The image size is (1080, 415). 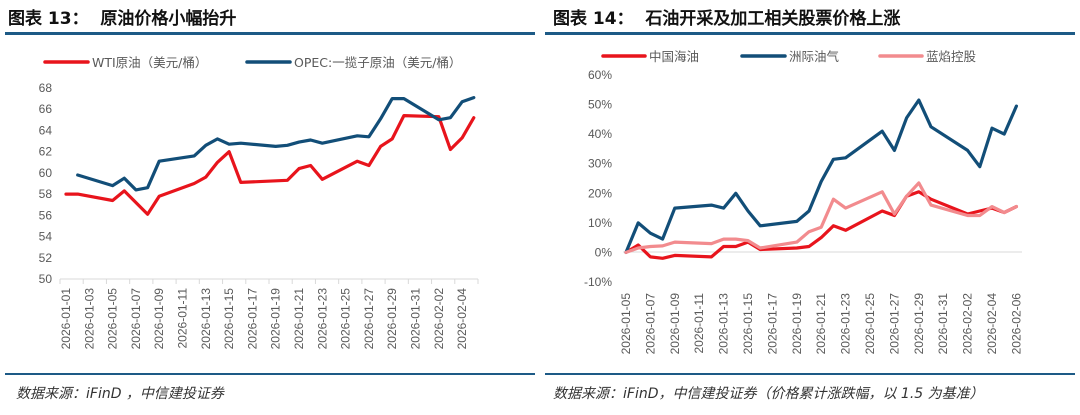 What do you see at coordinates (600, 105) in the screenshot?
I see `y-tick-label: 50%` at bounding box center [600, 105].